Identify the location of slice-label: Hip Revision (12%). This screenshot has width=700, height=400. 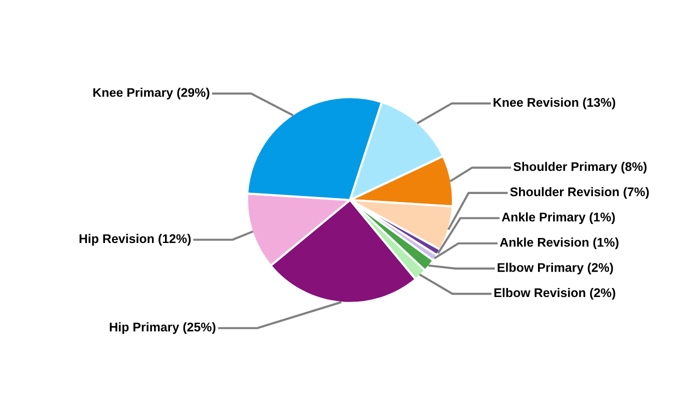
(135, 240).